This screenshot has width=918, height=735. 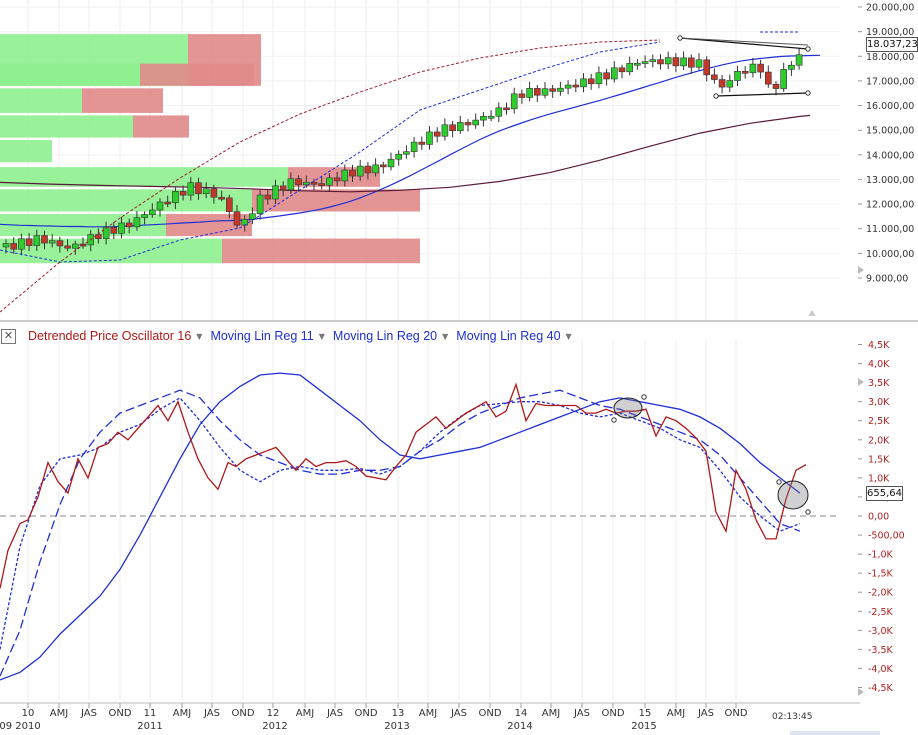 I want to click on legend-linreg20: Moving Lin Reg 20 ▼, so click(x=390, y=336).